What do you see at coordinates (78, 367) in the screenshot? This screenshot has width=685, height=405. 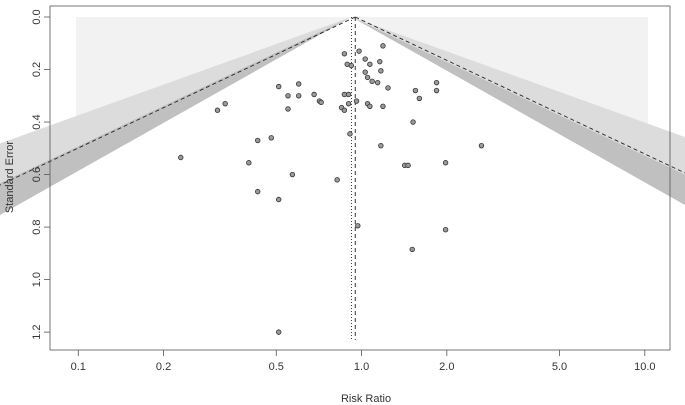 I see `x-tick-label: 0.1` at bounding box center [78, 367].